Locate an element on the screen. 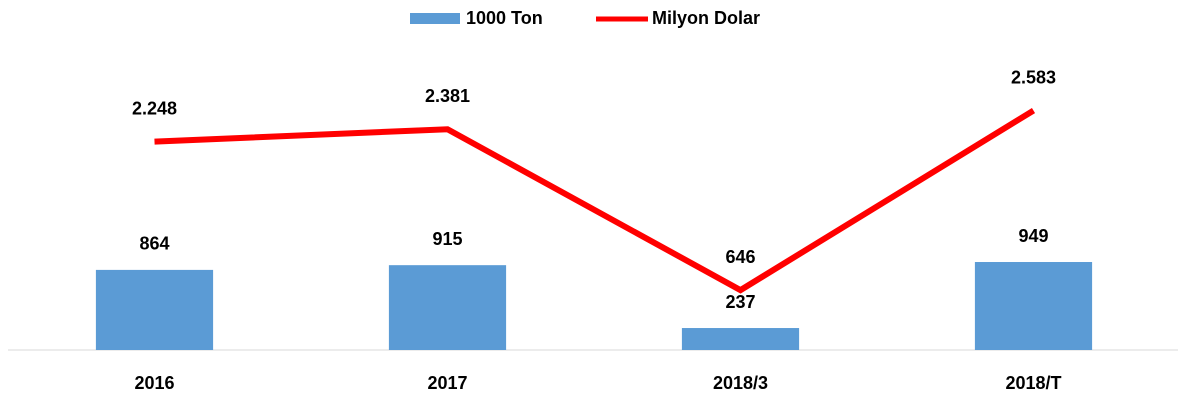 The image size is (1178, 401). data-label: 2.583 is located at coordinates (1033, 77).